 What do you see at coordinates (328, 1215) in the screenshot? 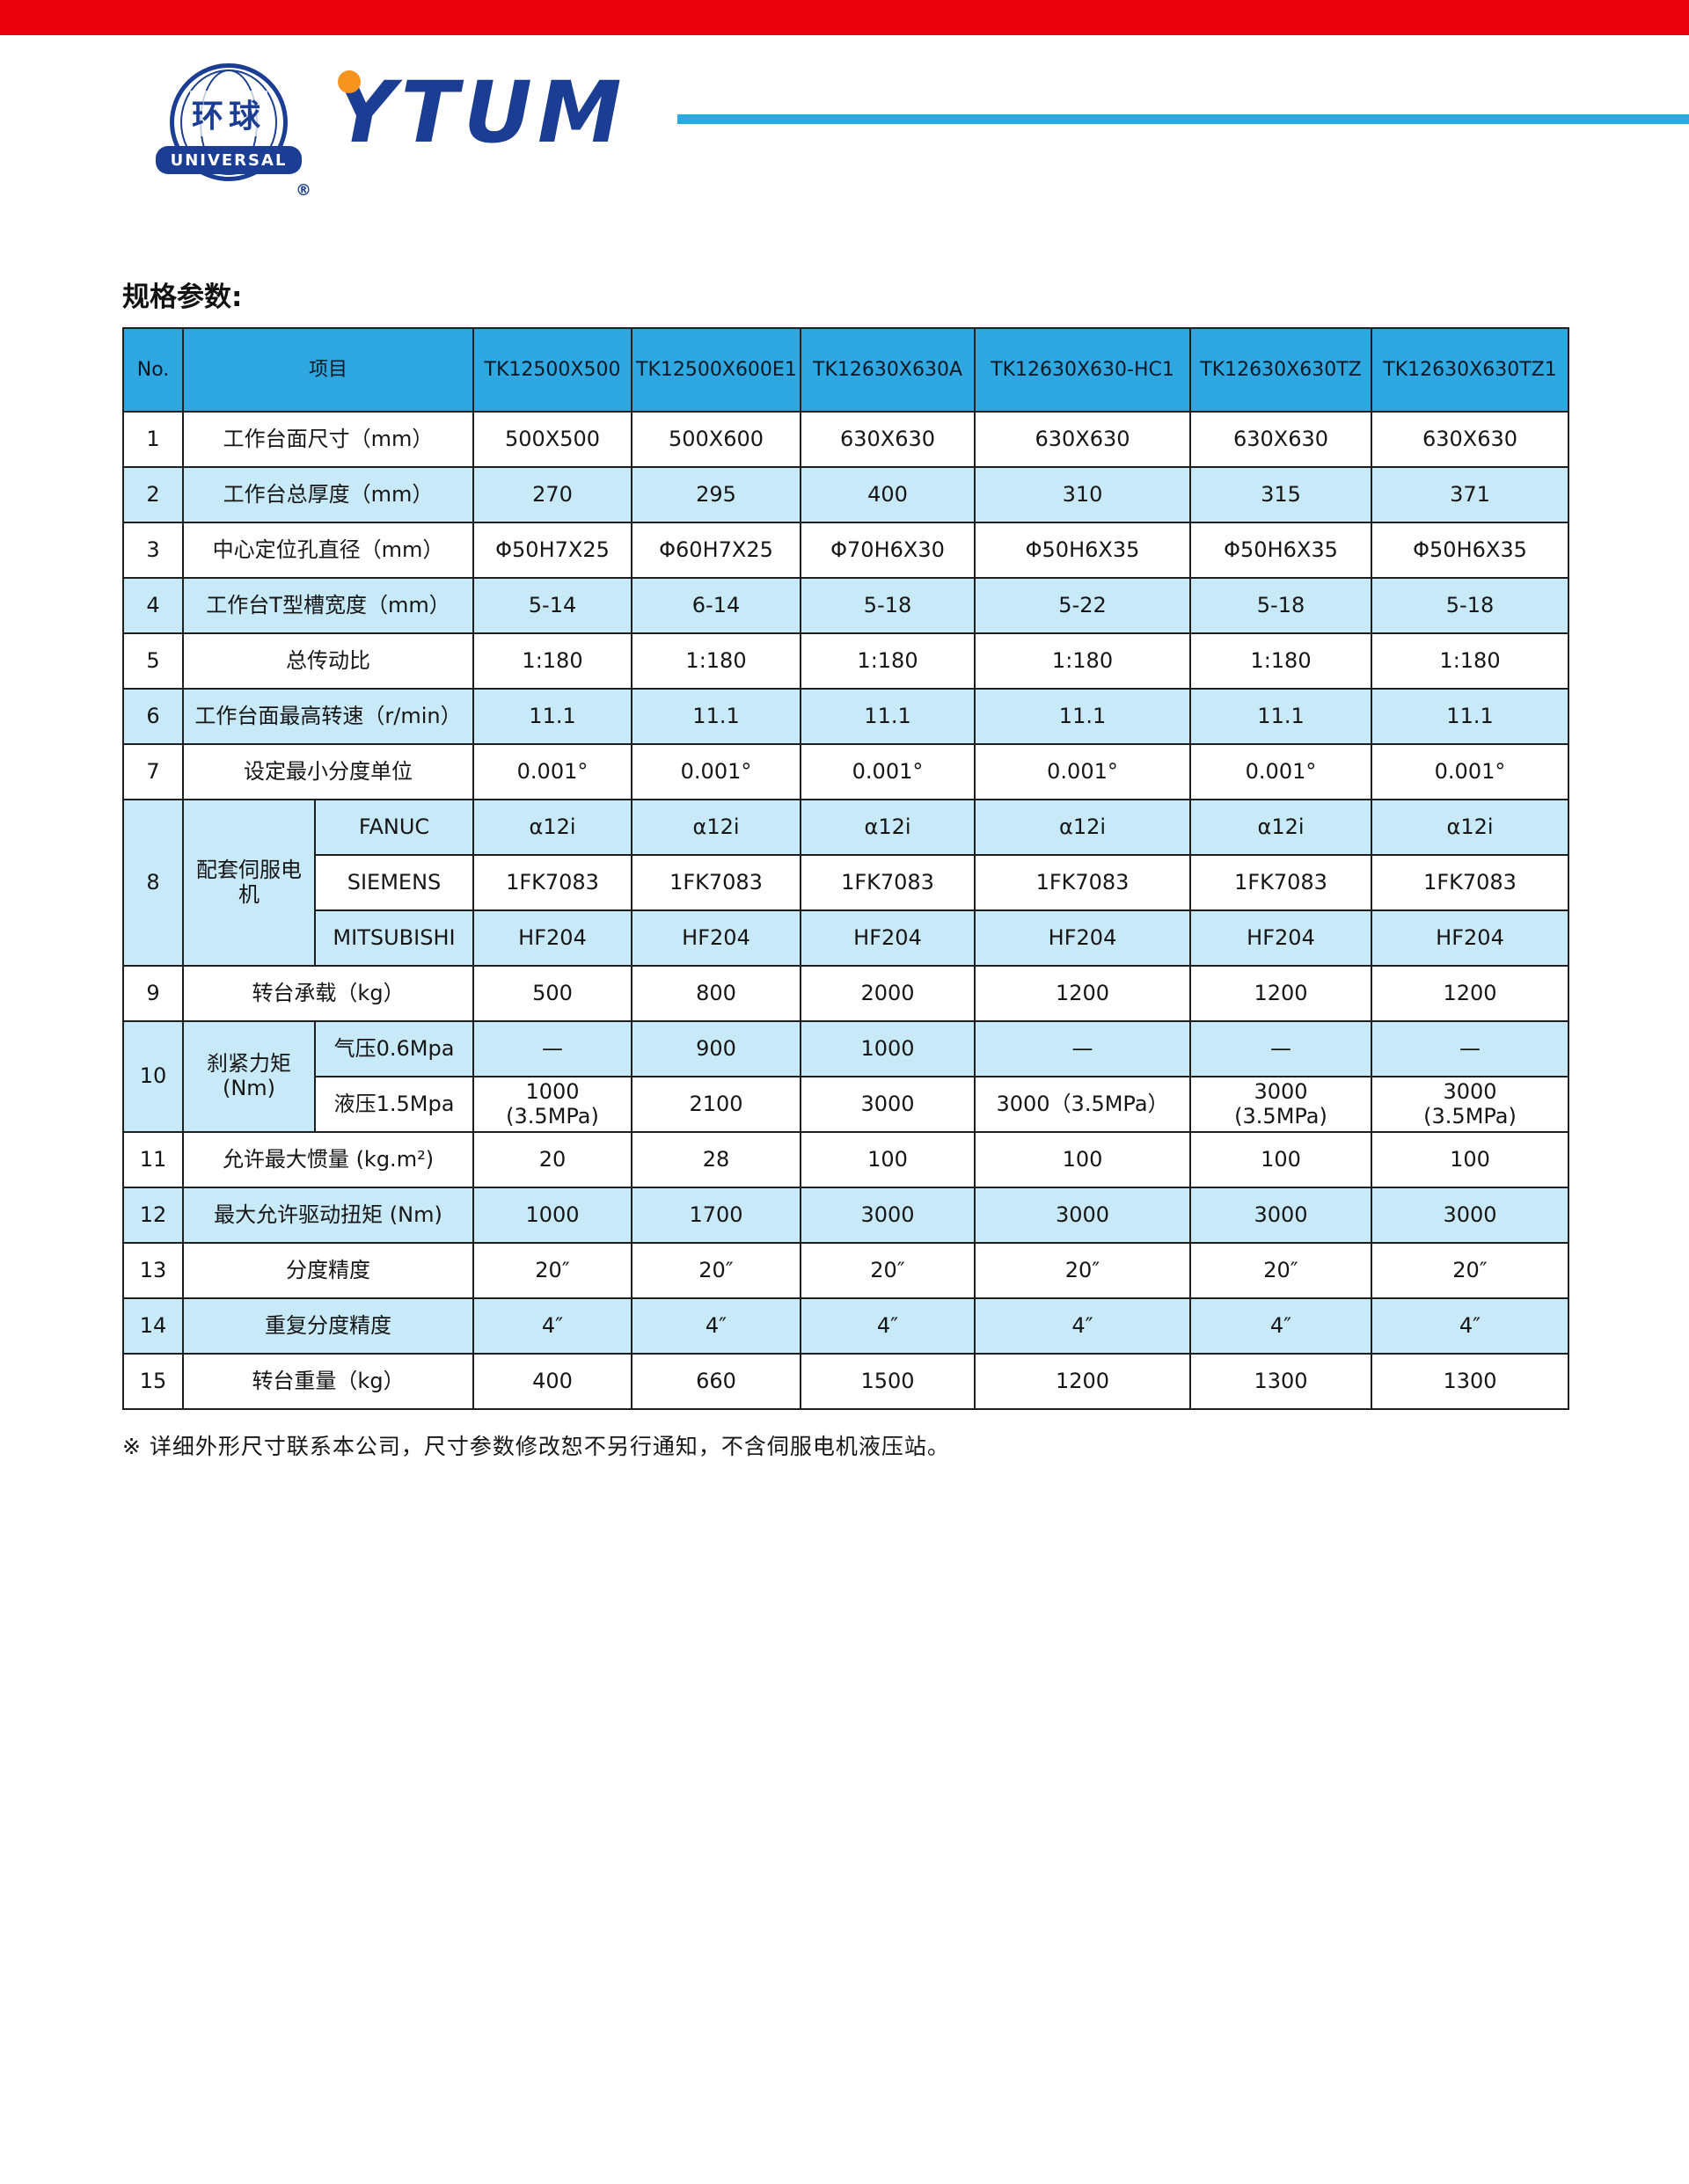
I see `row-item: 最大允许驱动扭矩 (Nm)` at bounding box center [328, 1215].